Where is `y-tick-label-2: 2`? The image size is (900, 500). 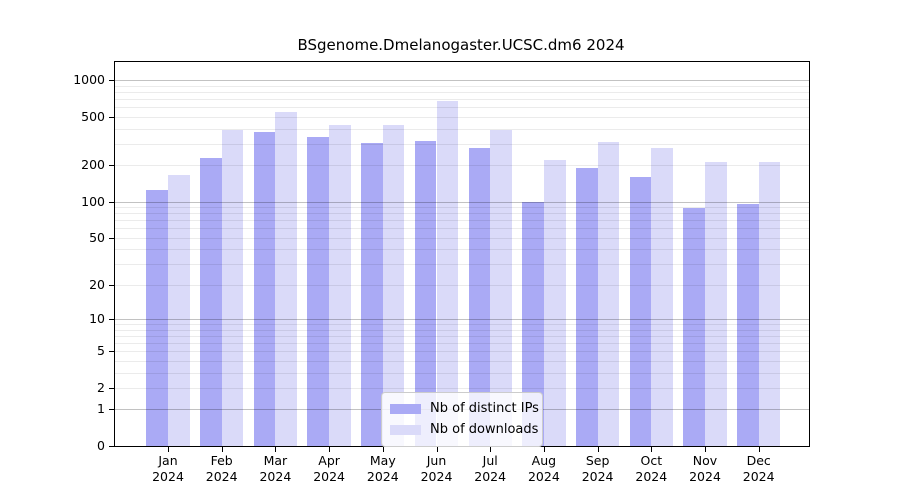 y-tick-label-2: 2 is located at coordinates (101, 387).